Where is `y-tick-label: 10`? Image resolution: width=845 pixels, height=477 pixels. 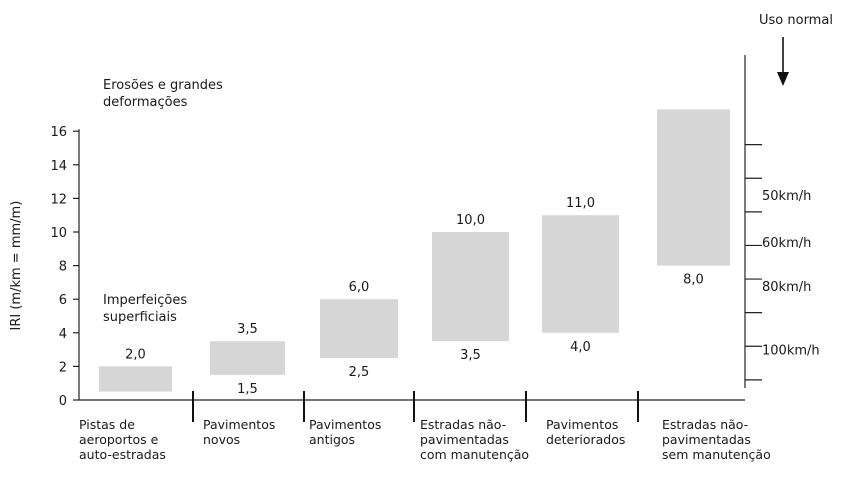 y-tick-label: 10 is located at coordinates (58, 233).